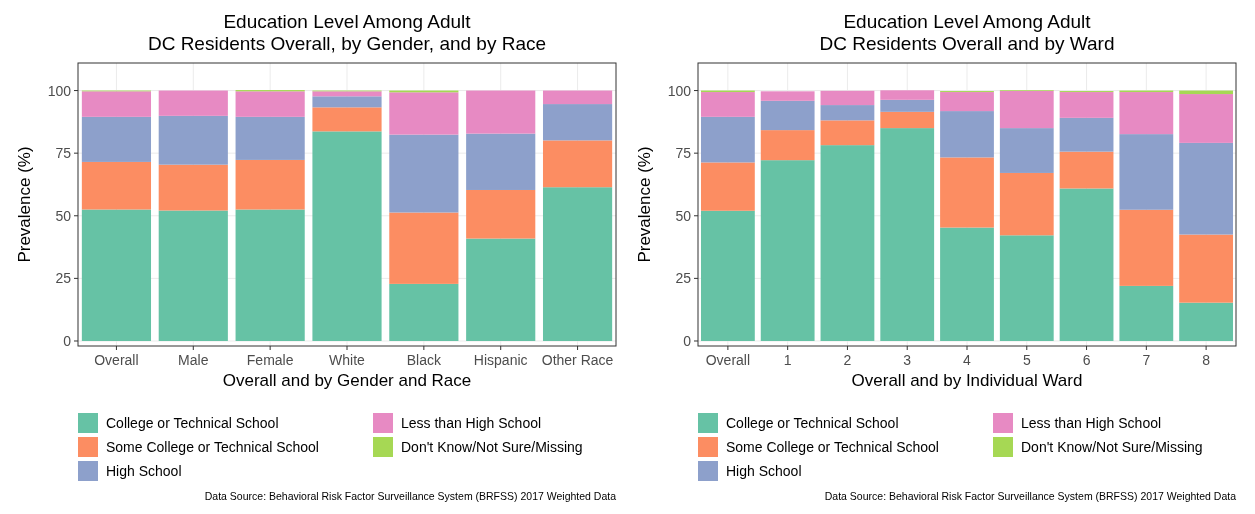 The height and width of the screenshot is (514, 1255). What do you see at coordinates (347, 32) in the screenshot?
I see `chart-title: Education Level Among Adult DC Residents Overall, by Gender, and by Race` at bounding box center [347, 32].